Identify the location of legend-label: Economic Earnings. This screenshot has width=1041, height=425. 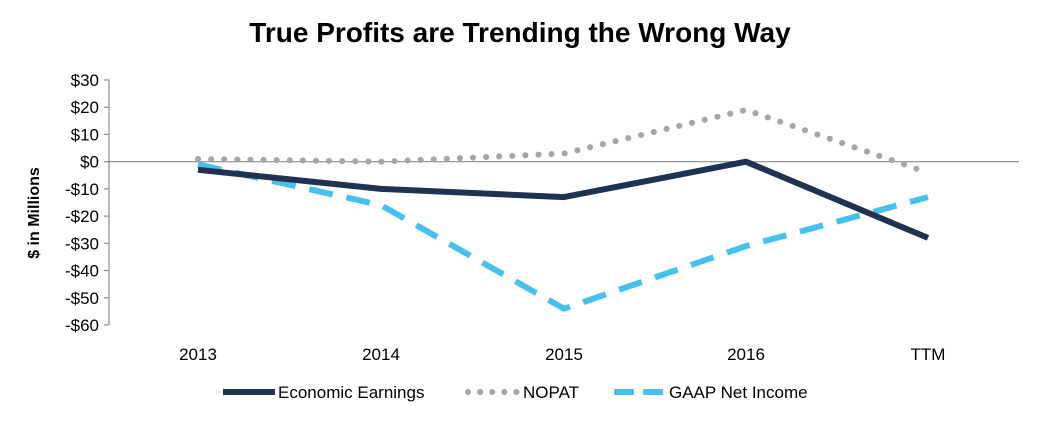
(351, 392).